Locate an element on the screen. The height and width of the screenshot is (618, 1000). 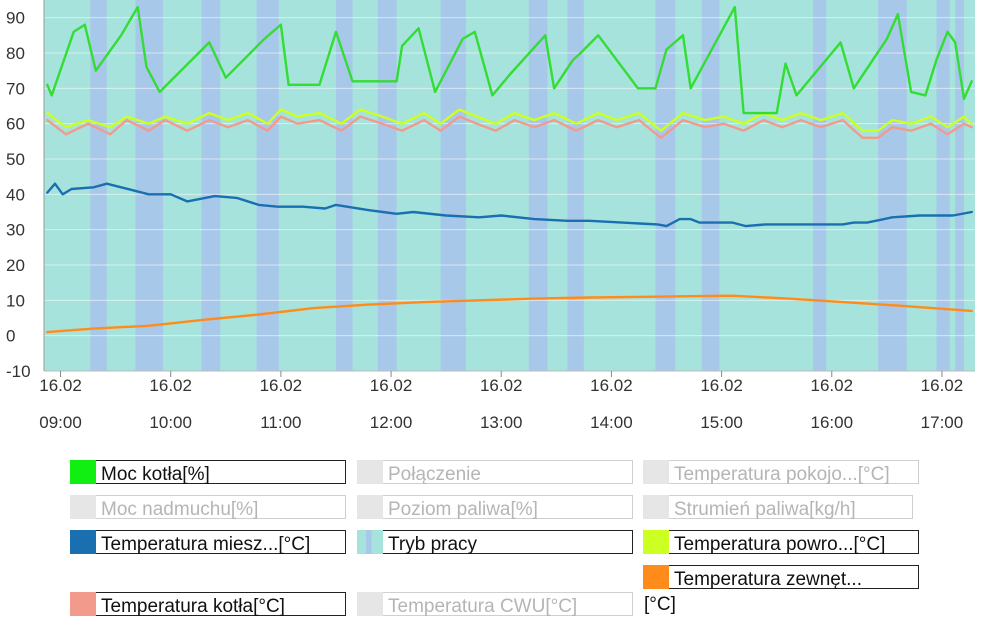
y-axis-ticks: -10 0 10 20 30 40 50 60 70 80 90 is located at coordinates (18, 195).